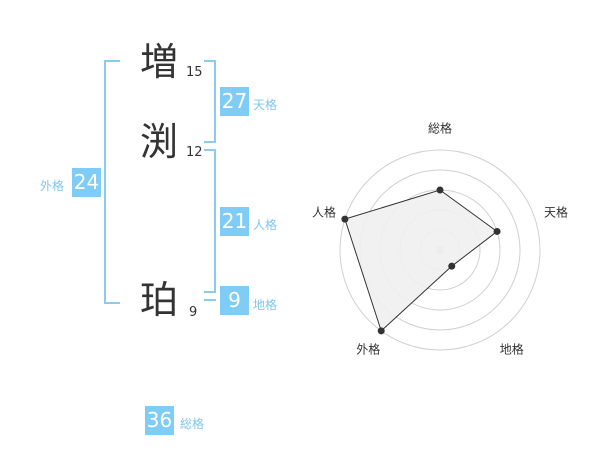 Image resolution: width=600 pixels, height=470 pixels. I want to click on jinkaku-label: 人格, so click(265, 225).